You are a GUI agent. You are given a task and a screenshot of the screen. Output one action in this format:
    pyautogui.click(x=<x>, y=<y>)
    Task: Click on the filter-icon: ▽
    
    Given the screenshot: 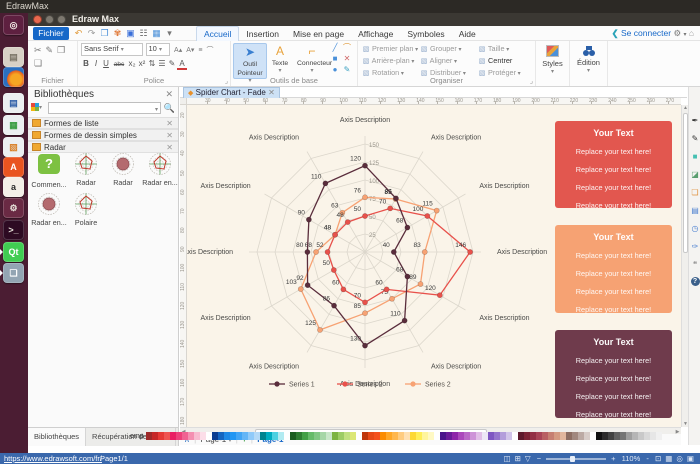 What is the action you would take?
    pyautogui.click(x=527, y=458)
    